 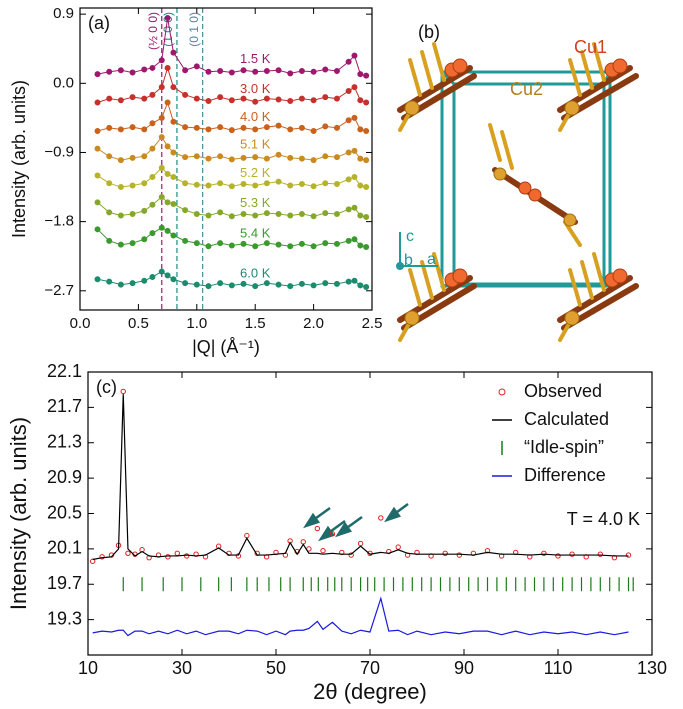 I want to click on series-line, so click(x=360, y=616).